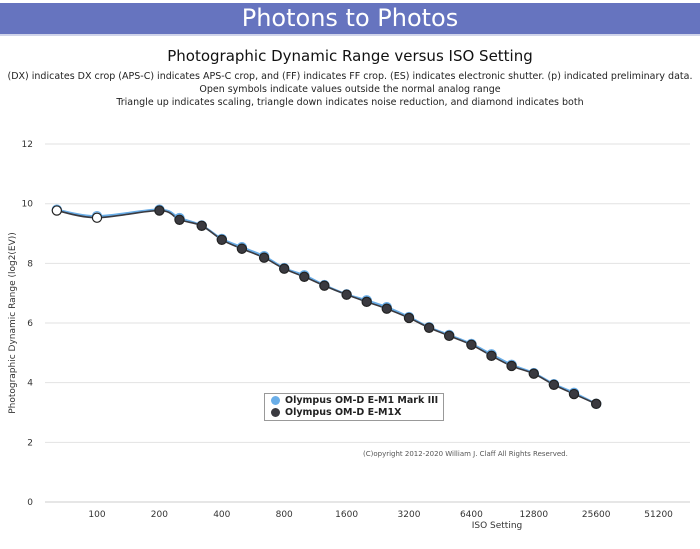 The image size is (700, 549). I want to click on x-tick-label: 800, so click(284, 515).